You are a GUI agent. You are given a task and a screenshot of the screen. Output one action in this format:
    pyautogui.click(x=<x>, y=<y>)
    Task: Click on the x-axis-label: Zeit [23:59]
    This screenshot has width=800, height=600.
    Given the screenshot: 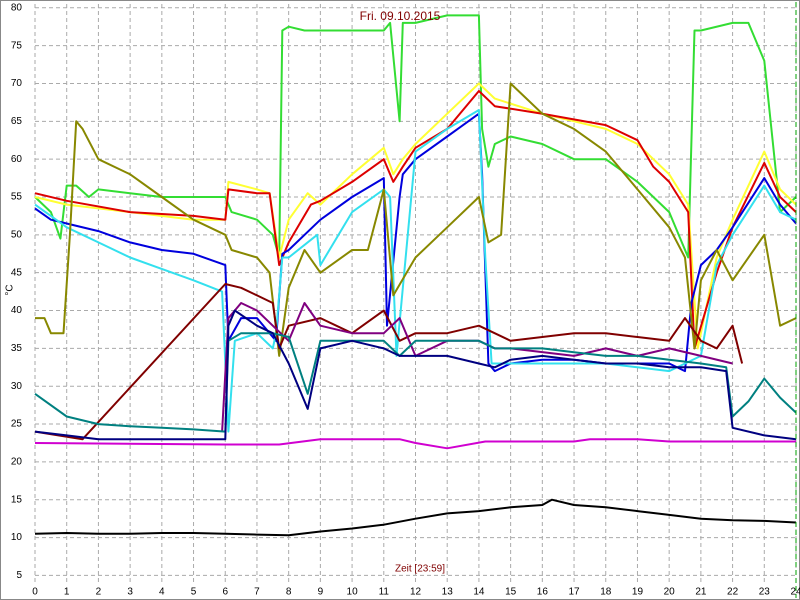 What is the action you would take?
    pyautogui.click(x=420, y=569)
    